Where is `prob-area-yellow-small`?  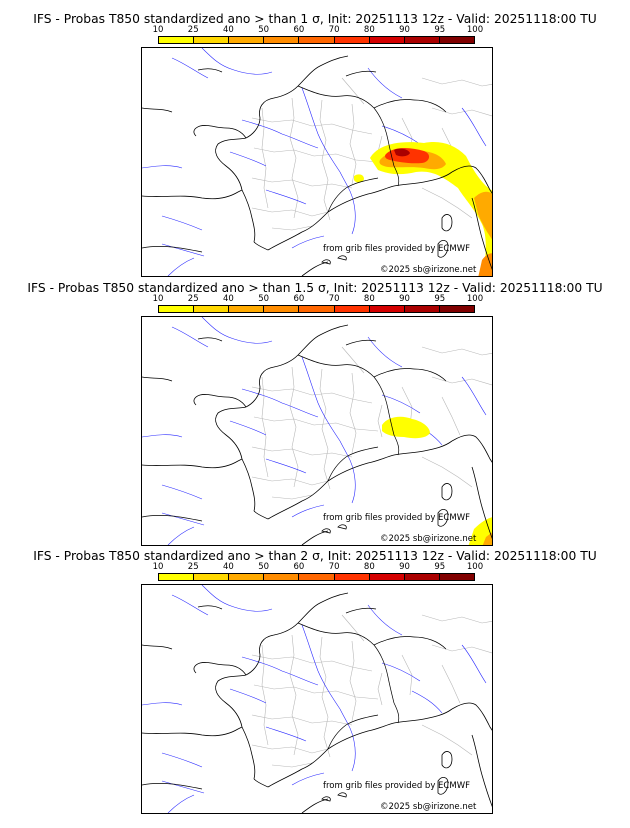
prob-area-yellow-small is located at coordinates (359, 178).